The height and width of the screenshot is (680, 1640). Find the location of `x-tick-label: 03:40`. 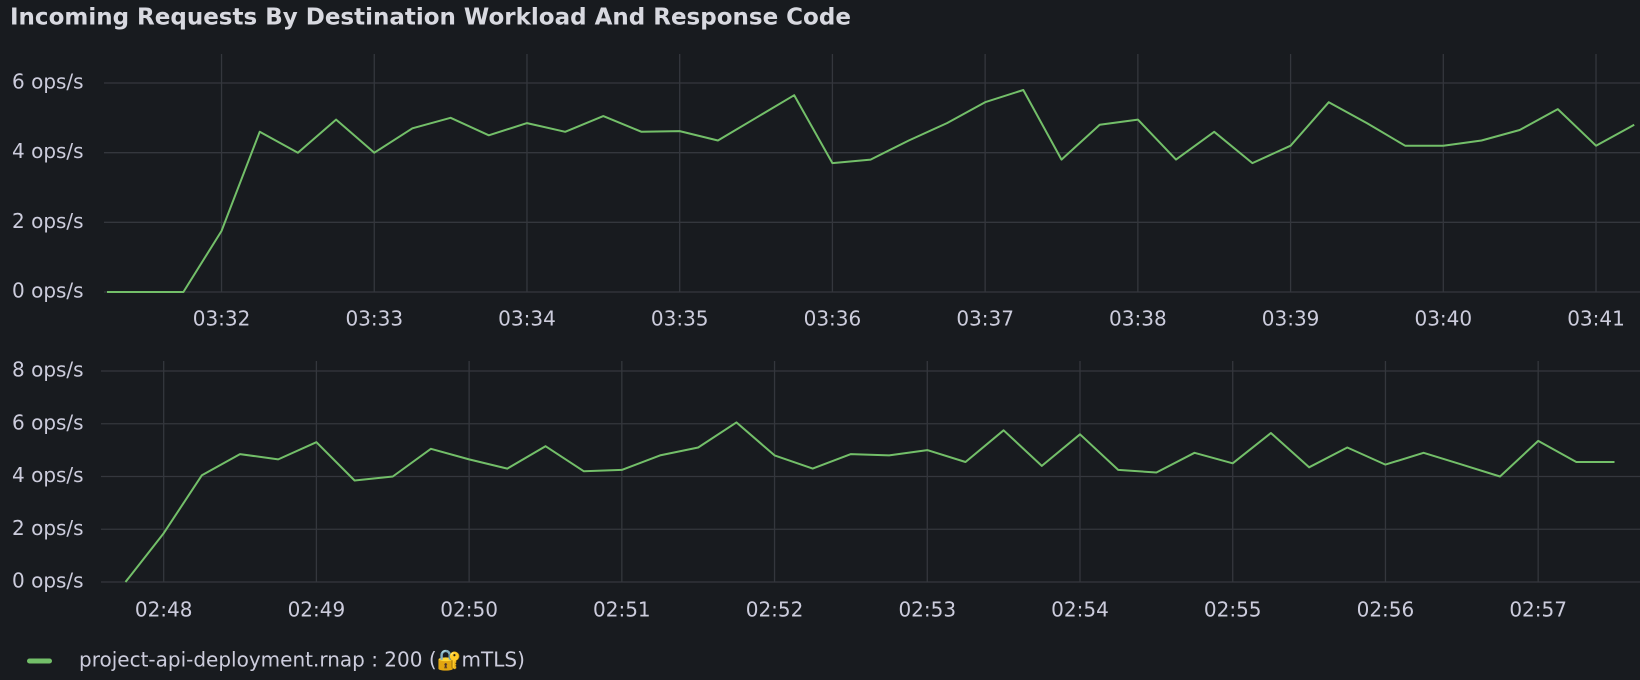

x-tick-label: 03:40 is located at coordinates (1443, 319).